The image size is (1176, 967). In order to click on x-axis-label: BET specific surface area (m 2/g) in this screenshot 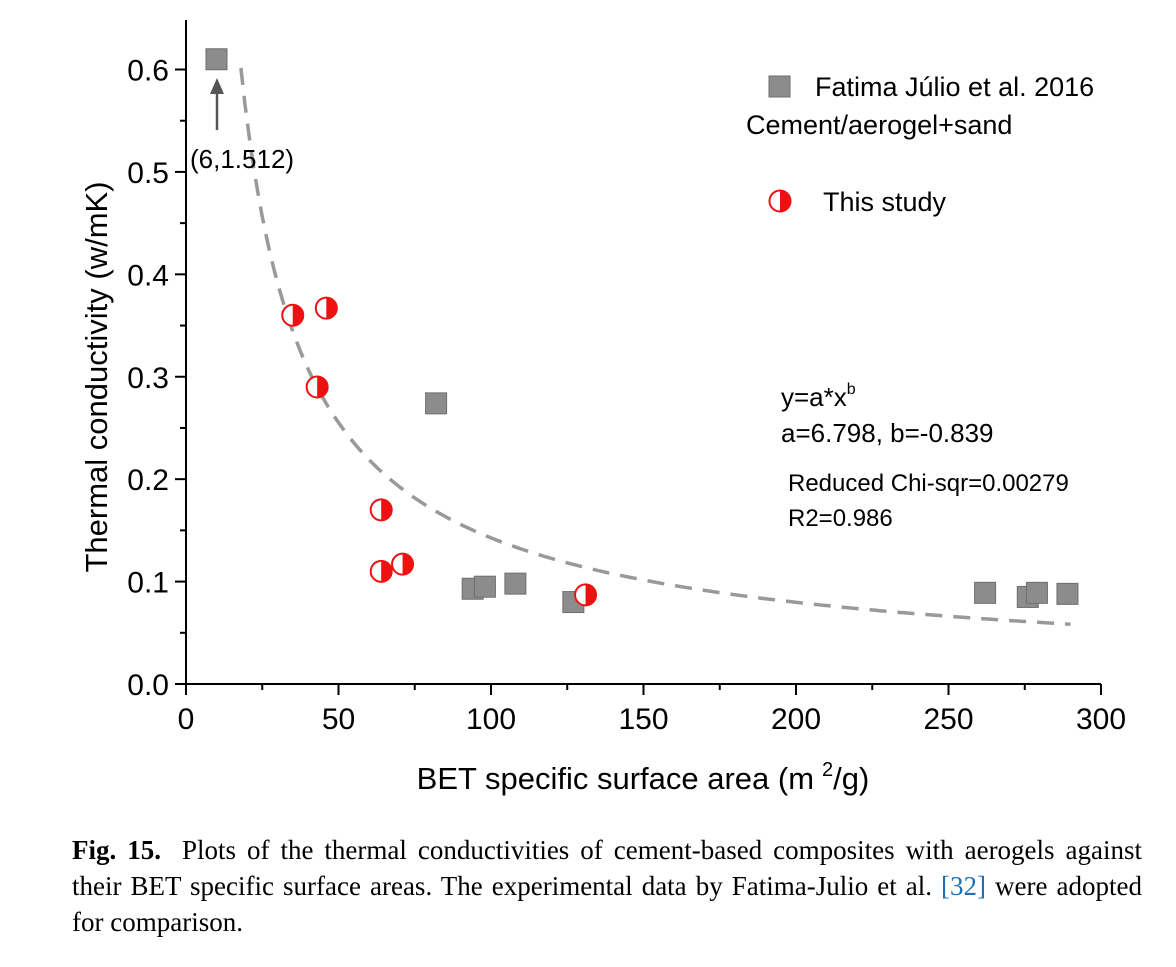, I will do `click(643, 777)`.